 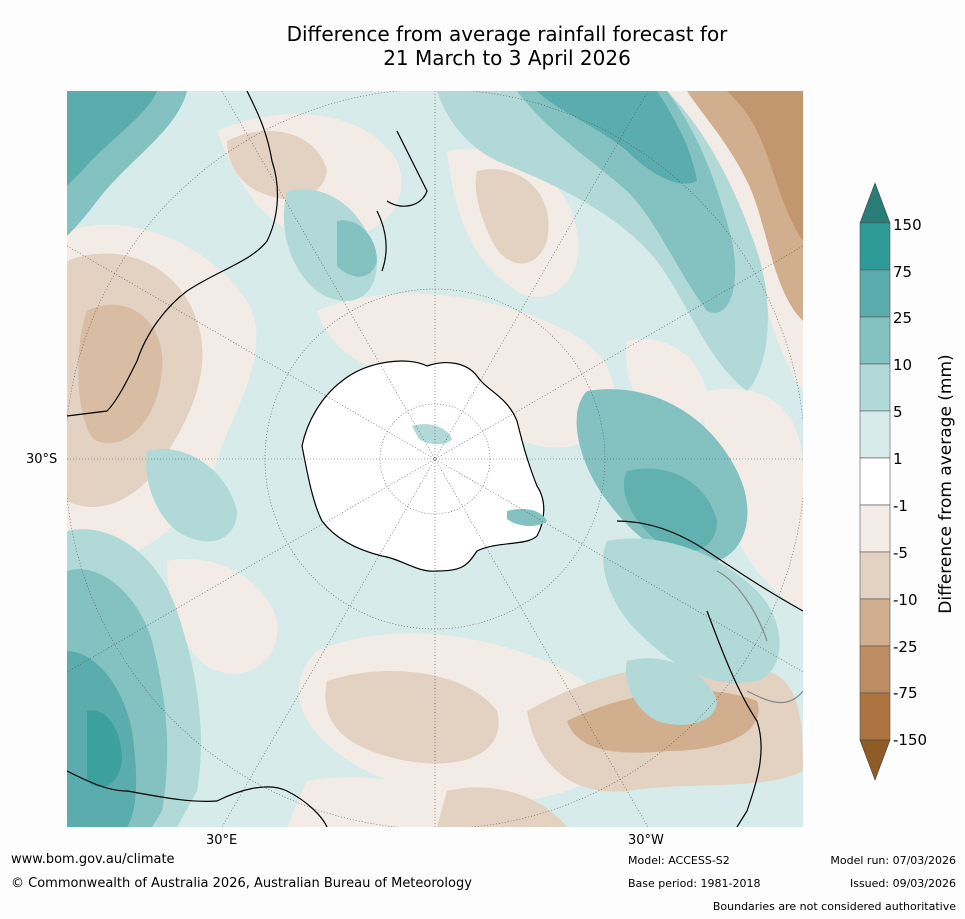 What do you see at coordinates (946, 484) in the screenshot?
I see `colorbar-label: Difference from average (mm)` at bounding box center [946, 484].